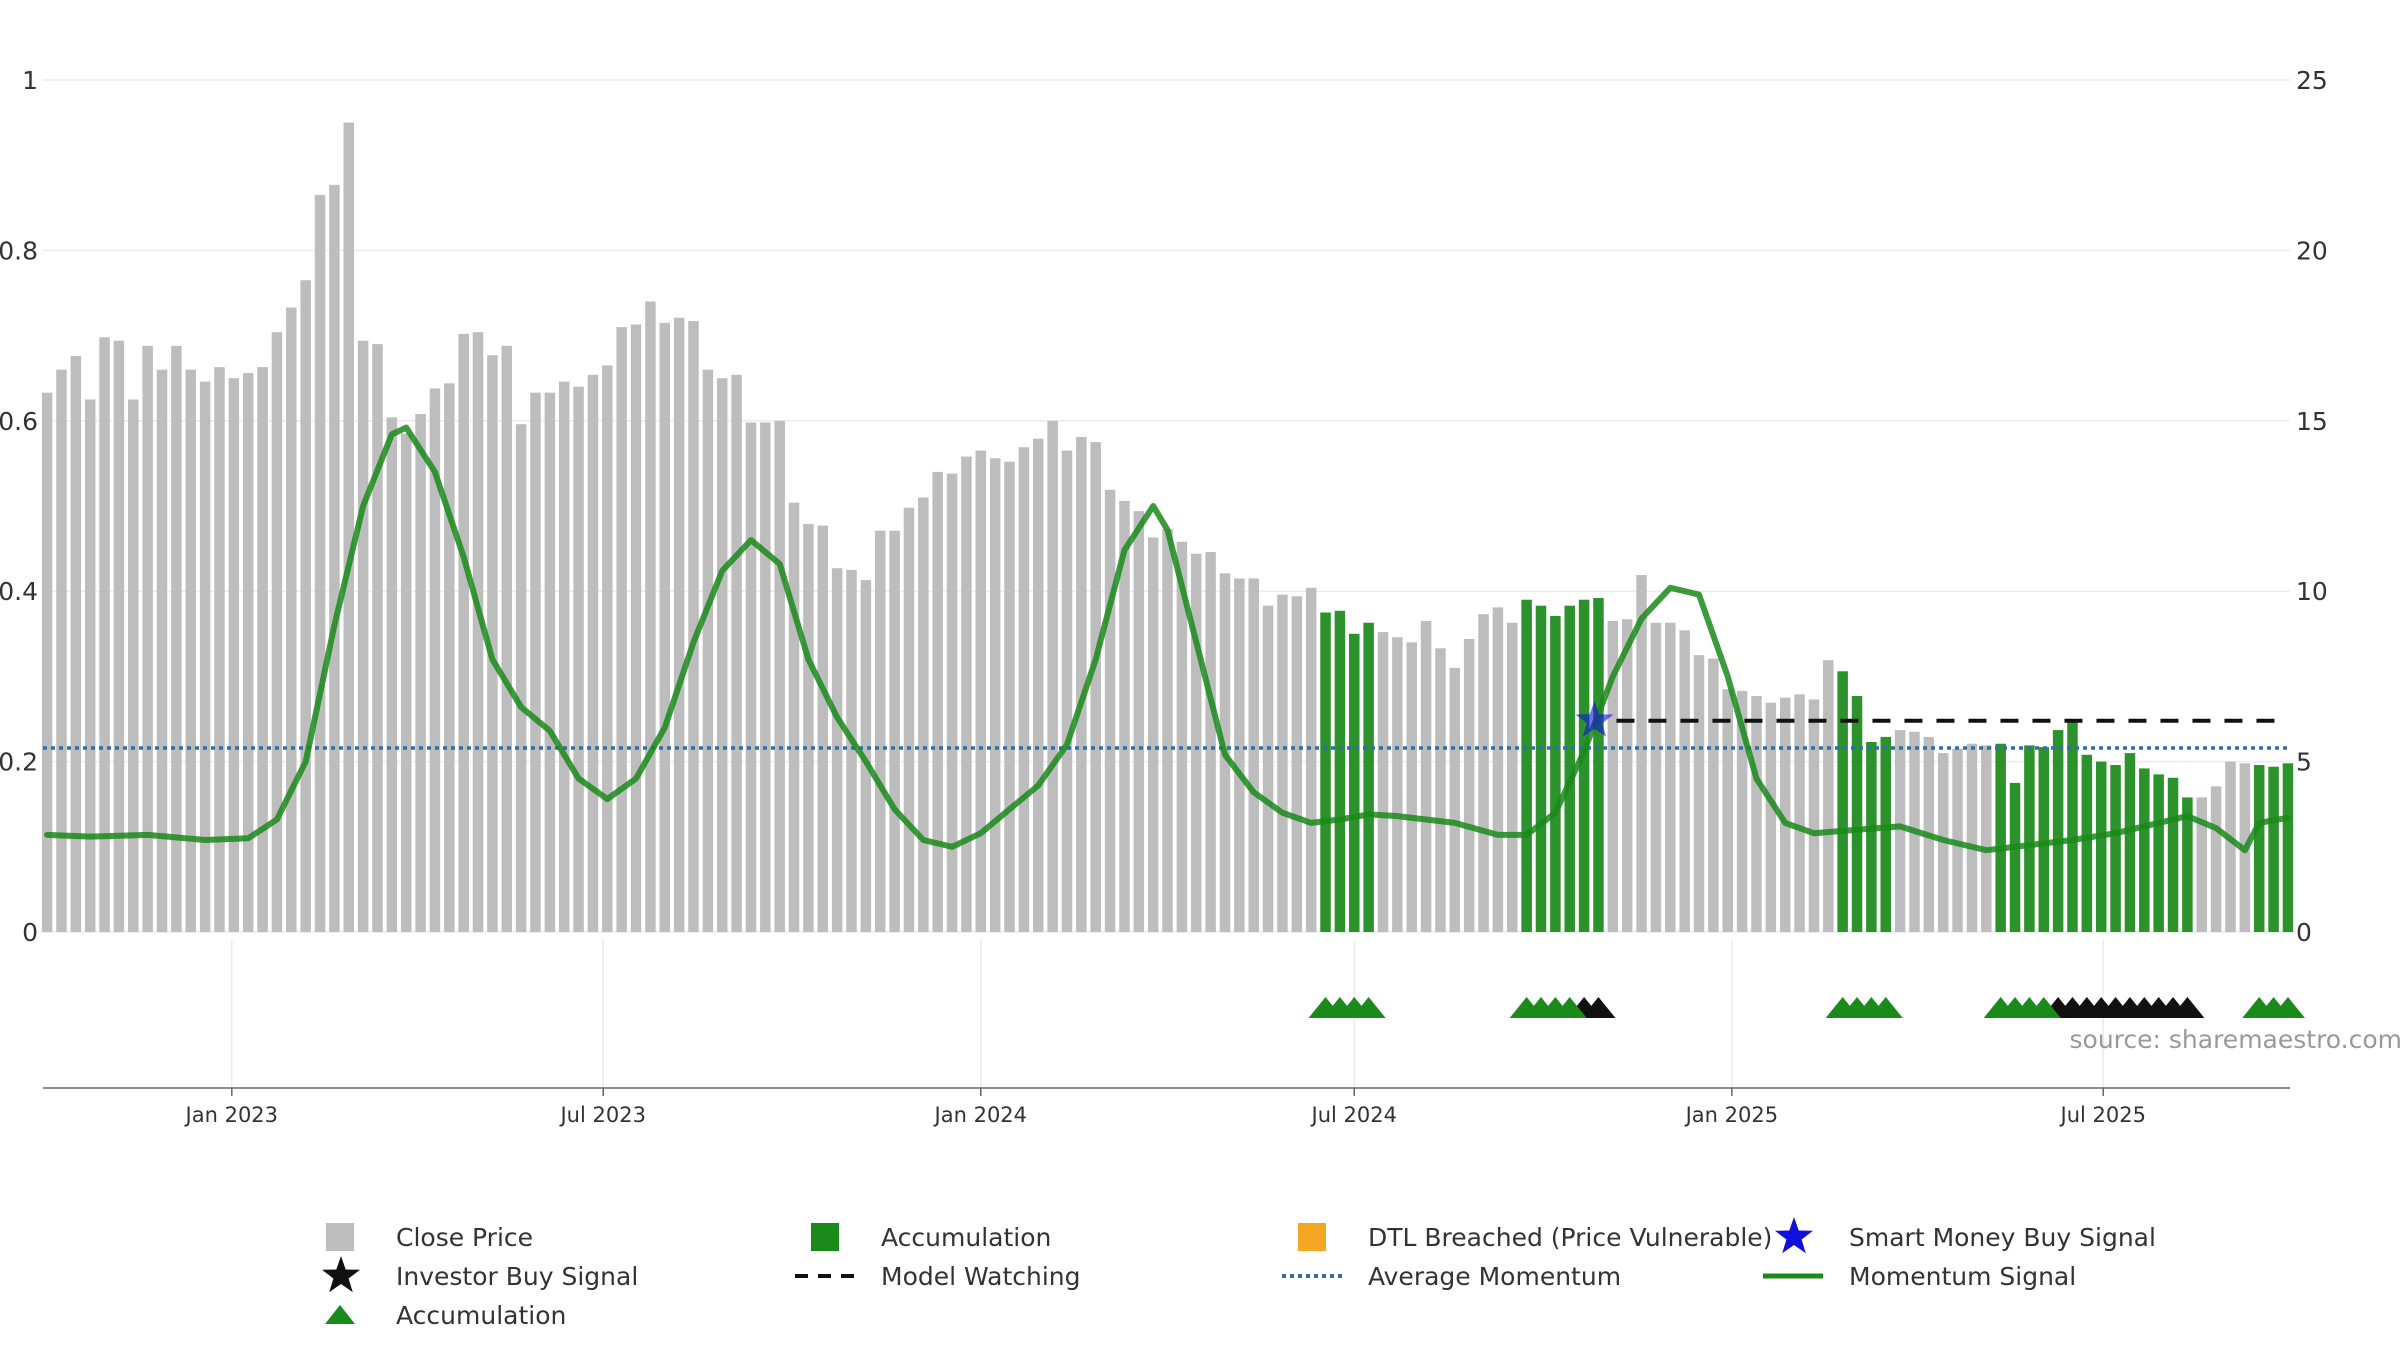  Describe the element at coordinates (19, 421) in the screenshot. I see `y-left-tick-label: 0.6` at that location.